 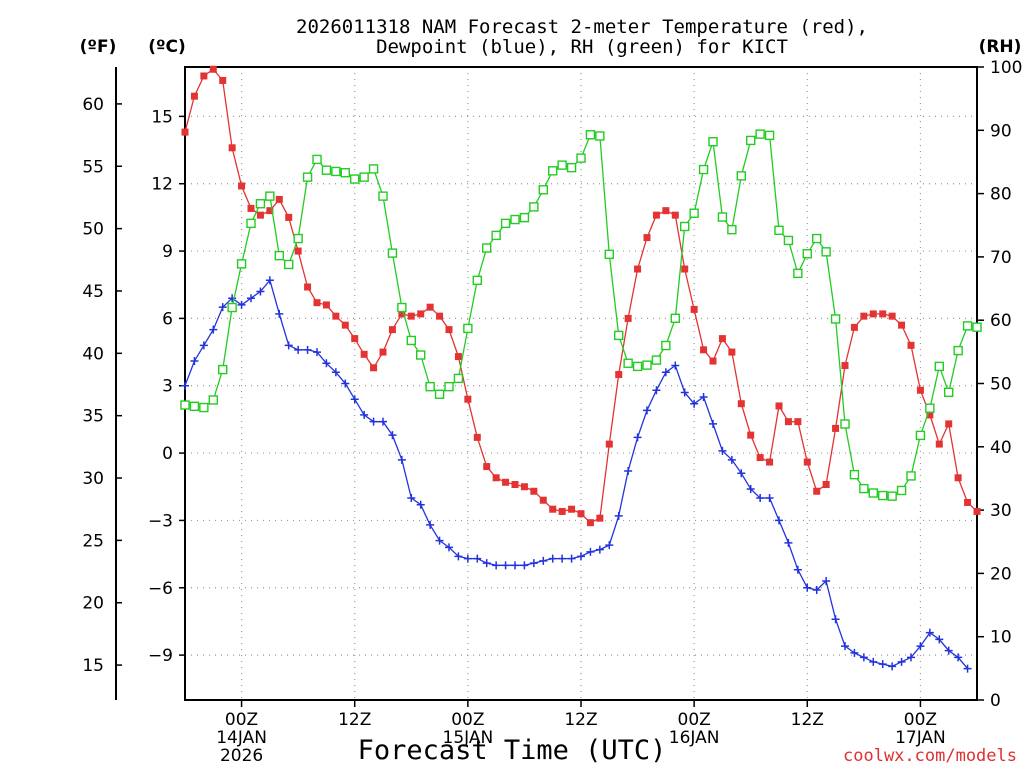 What do you see at coordinates (162, 185) in the screenshot?
I see `y-tick-label-celsius: 12` at bounding box center [162, 185].